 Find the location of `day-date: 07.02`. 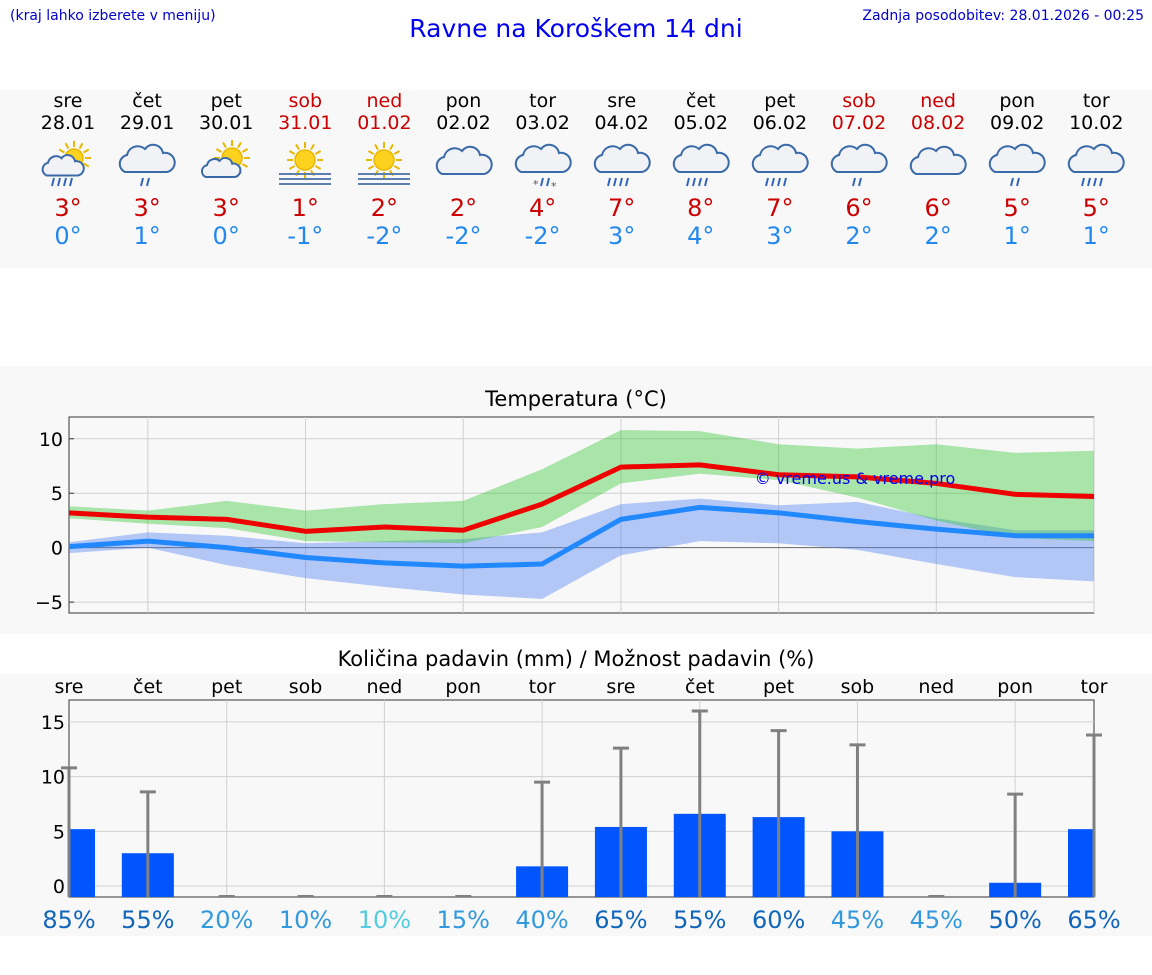

day-date: 07.02 is located at coordinates (859, 123).